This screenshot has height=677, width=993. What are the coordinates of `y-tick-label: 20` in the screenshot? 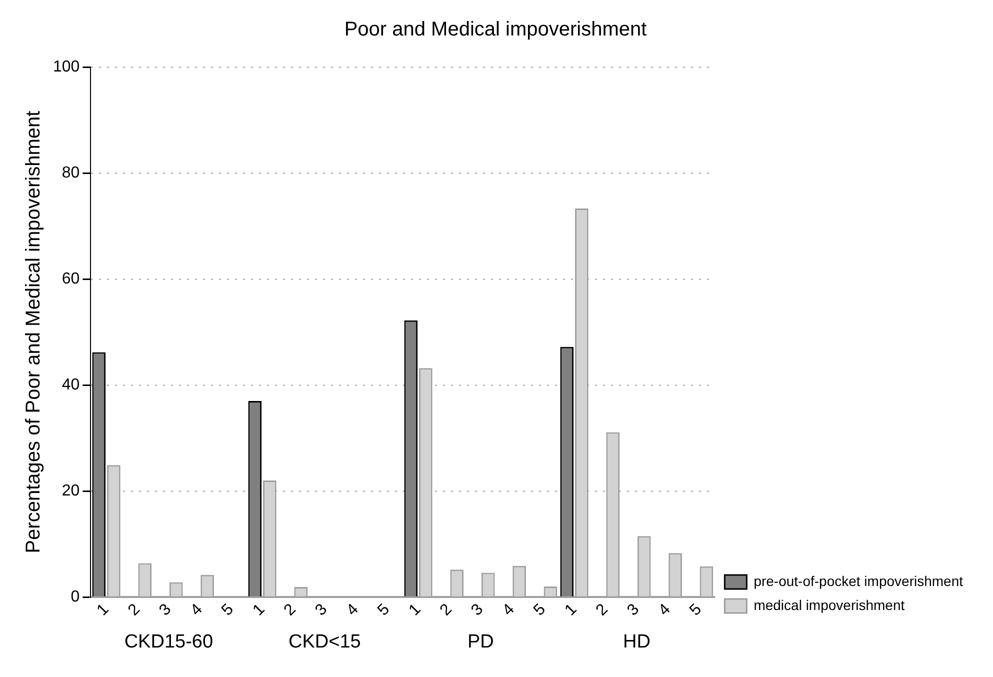 It's located at (71, 491).